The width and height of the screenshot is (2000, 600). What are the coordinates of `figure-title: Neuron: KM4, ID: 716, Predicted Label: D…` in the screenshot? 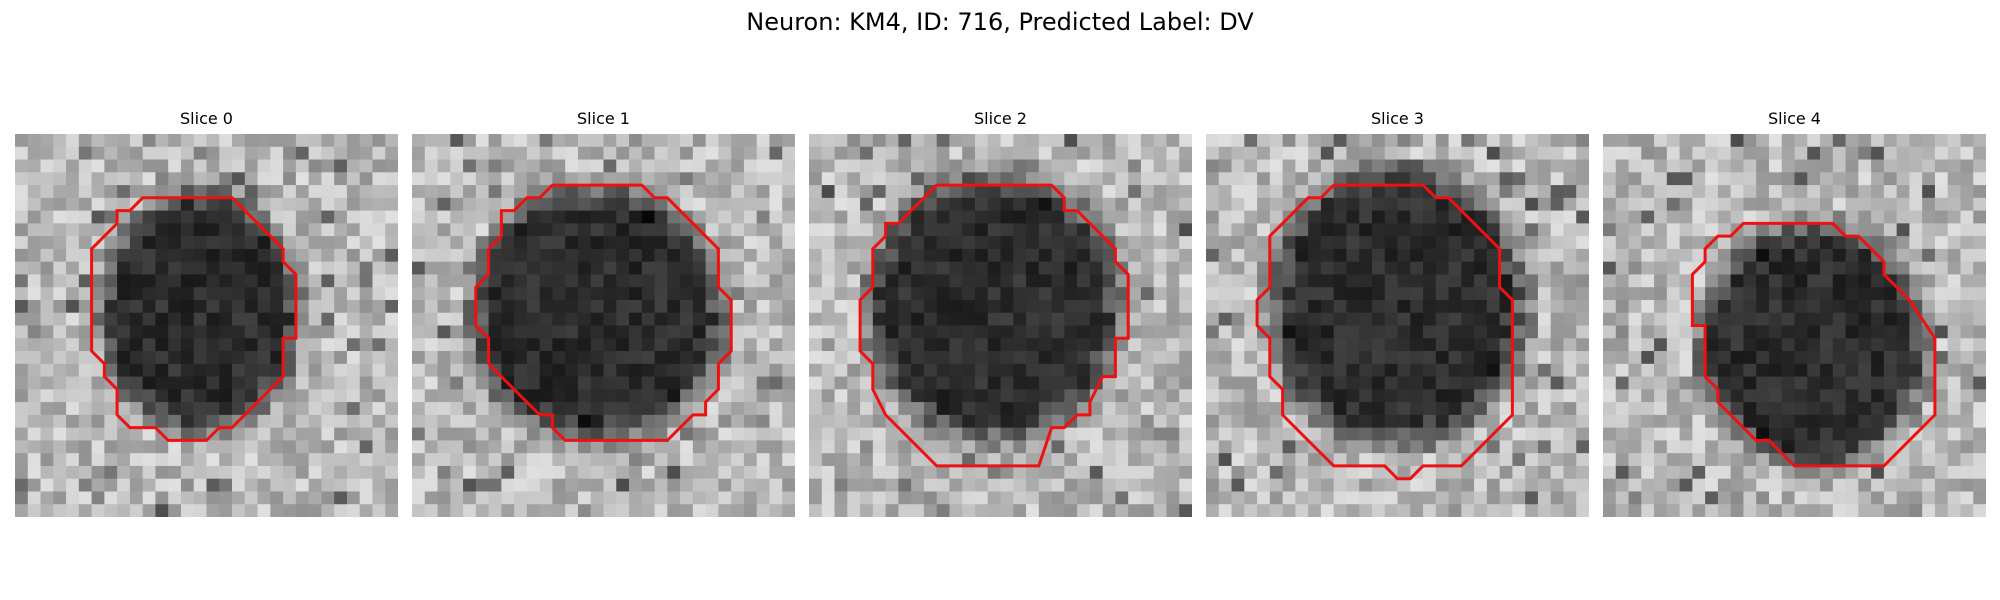 It's located at (1000, 22).